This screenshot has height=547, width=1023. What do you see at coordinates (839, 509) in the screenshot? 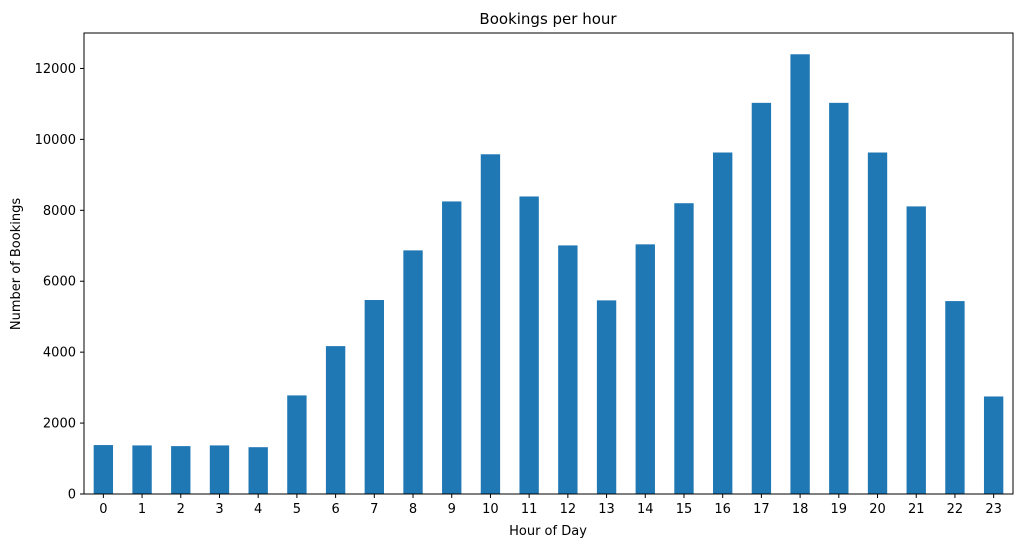
I see `x-tick-label: 19` at bounding box center [839, 509].